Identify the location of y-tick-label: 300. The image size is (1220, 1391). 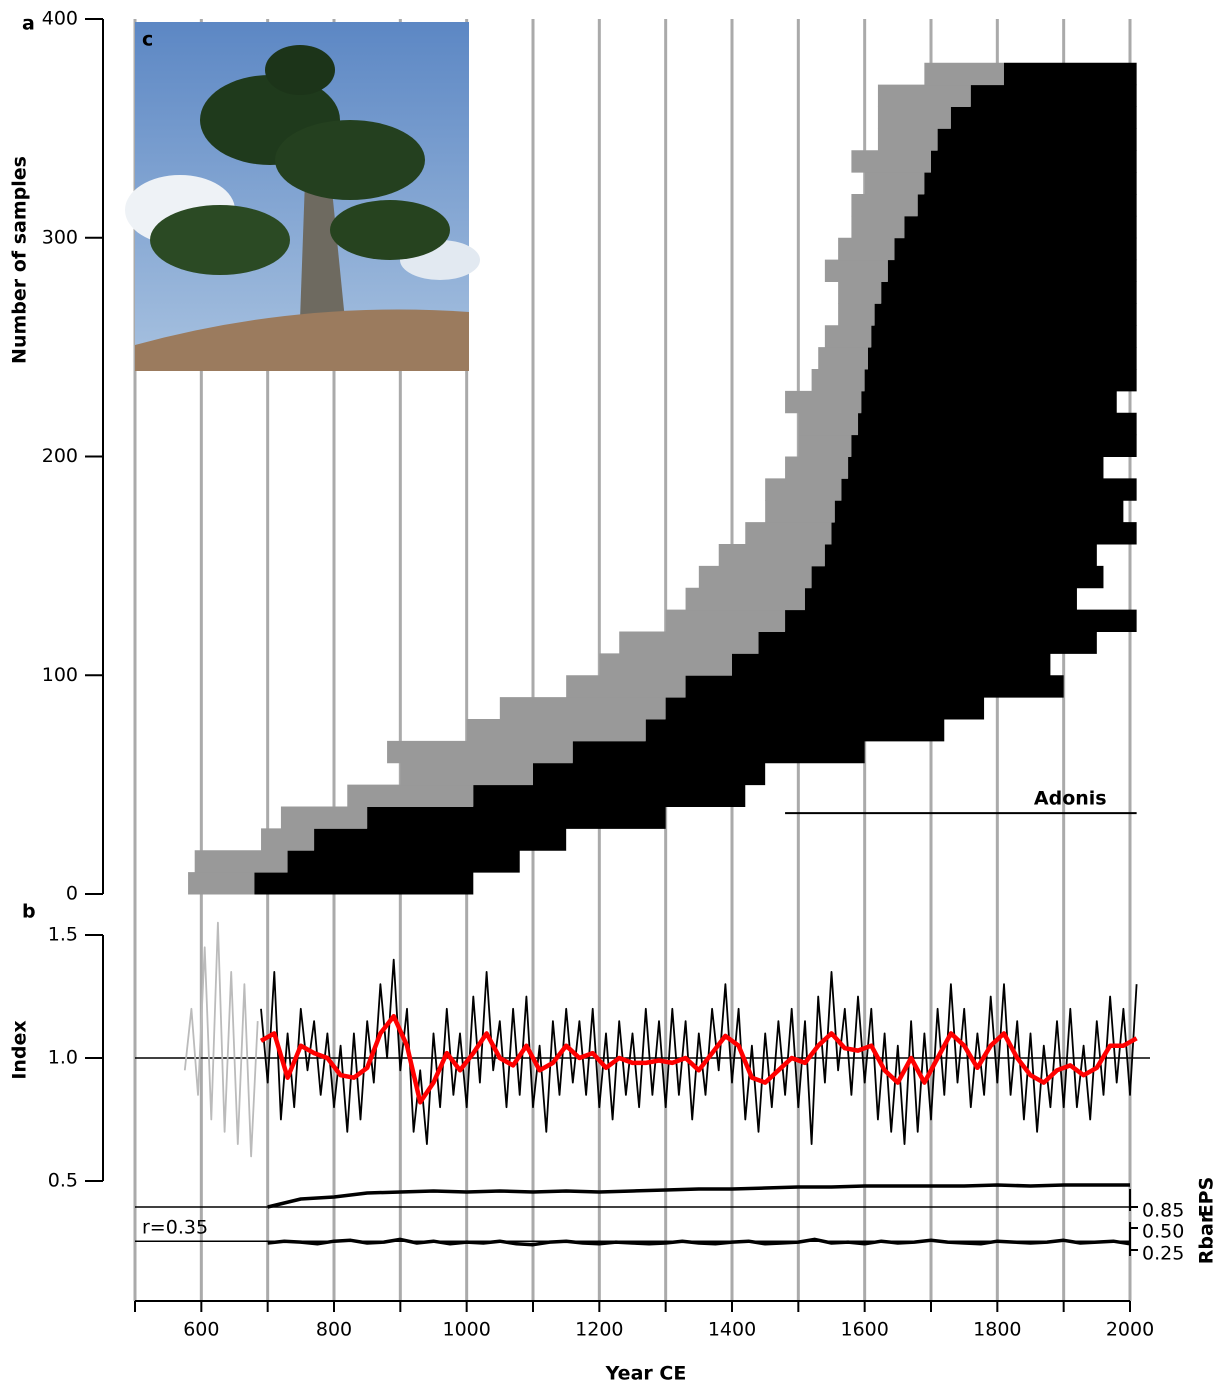
(60, 237).